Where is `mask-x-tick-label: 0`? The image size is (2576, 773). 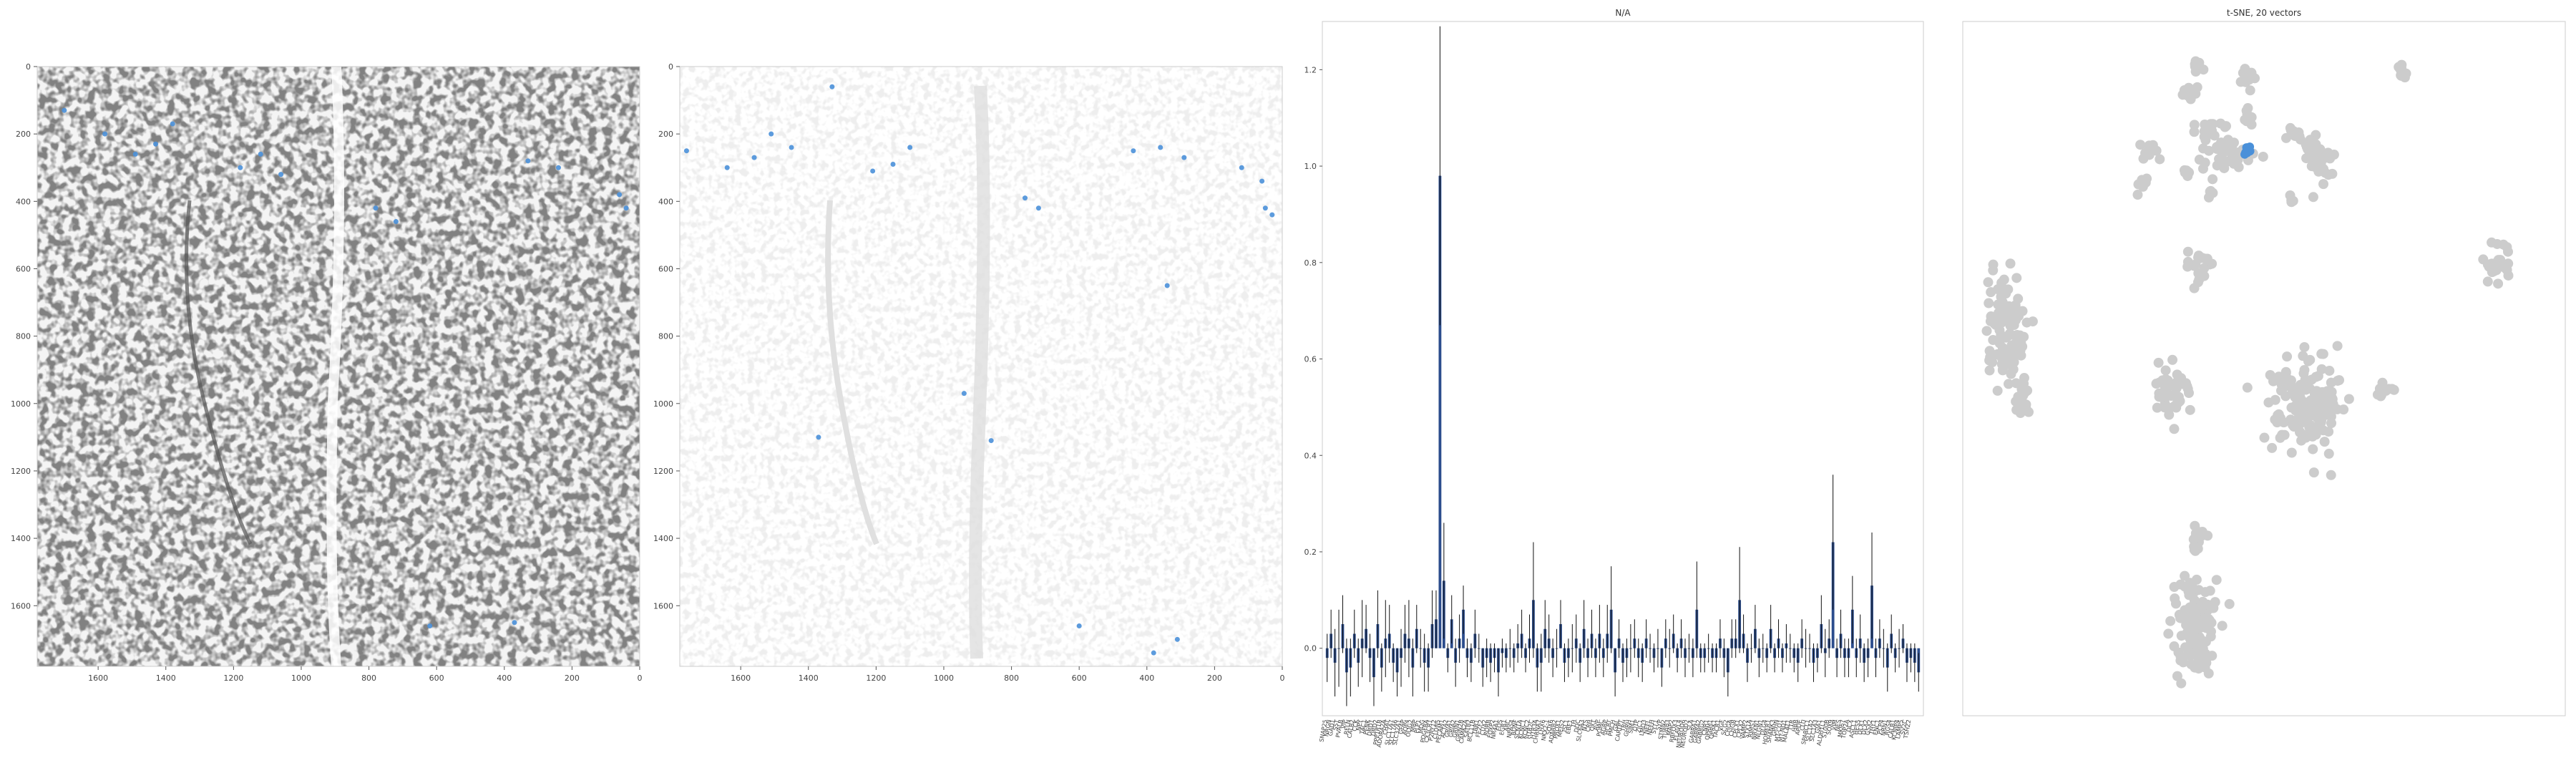 mask-x-tick-label: 0 is located at coordinates (1282, 678).